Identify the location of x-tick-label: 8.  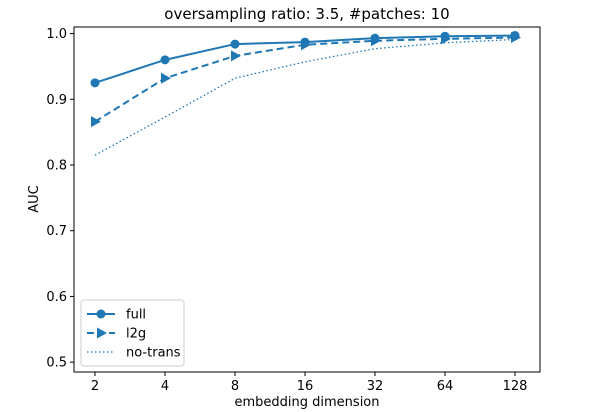
(235, 386).